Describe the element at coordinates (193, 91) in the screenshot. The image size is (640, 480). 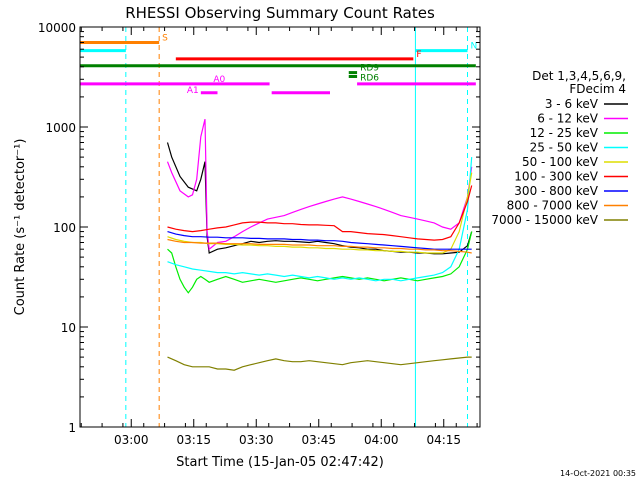
I see `flag-label-8: A1` at that location.